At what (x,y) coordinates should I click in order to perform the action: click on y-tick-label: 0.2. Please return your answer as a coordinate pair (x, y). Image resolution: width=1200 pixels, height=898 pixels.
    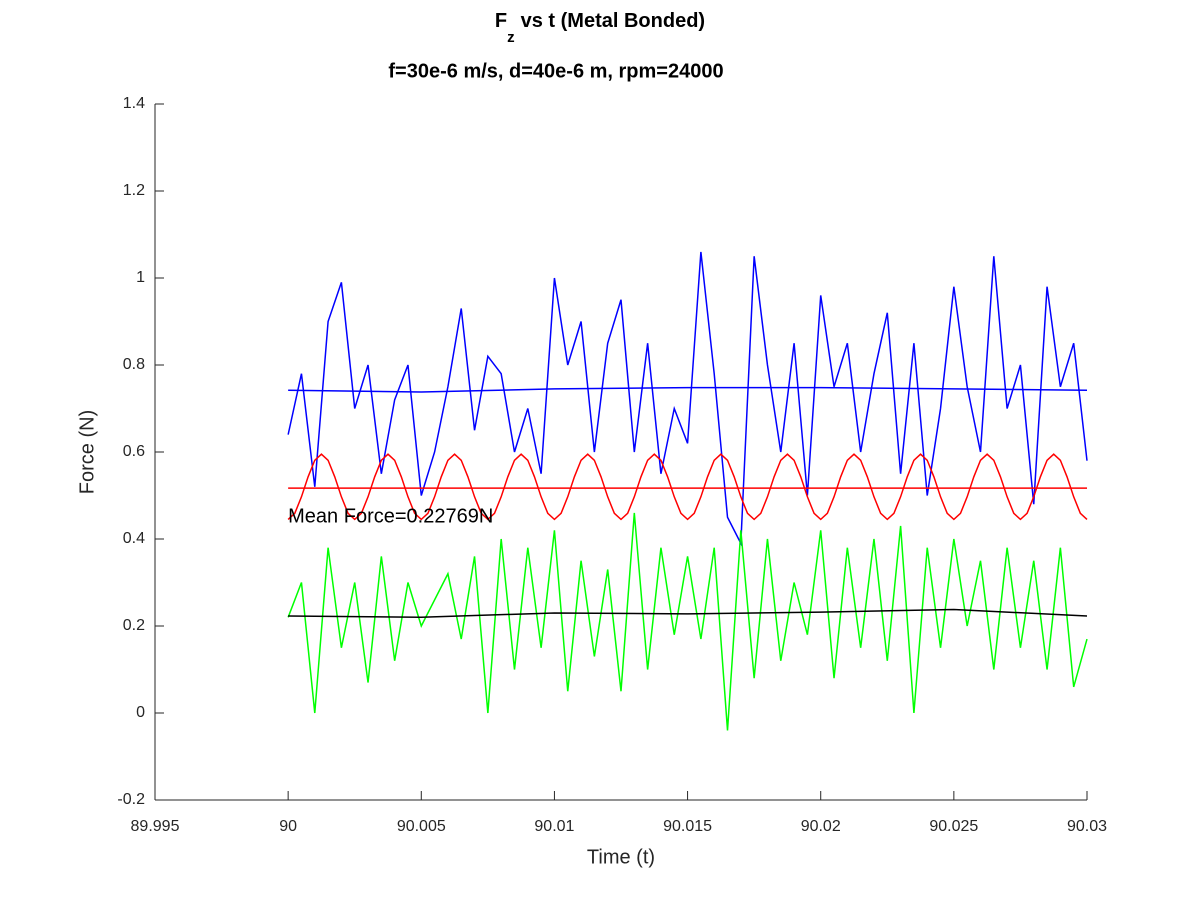
    Looking at the image, I should click on (134, 625).